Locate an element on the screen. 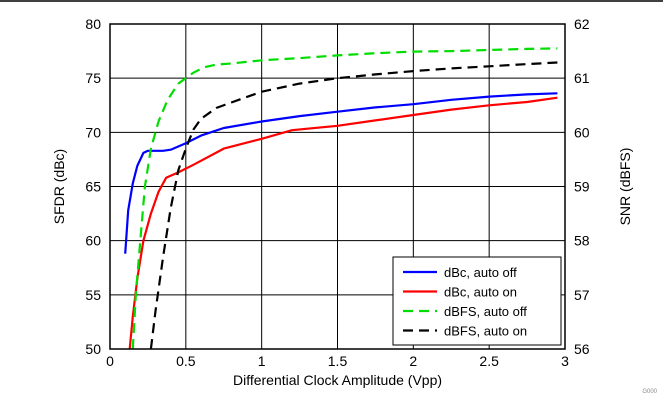 This screenshot has height=397, width=663. y-tick-label: 75 is located at coordinates (93, 78).